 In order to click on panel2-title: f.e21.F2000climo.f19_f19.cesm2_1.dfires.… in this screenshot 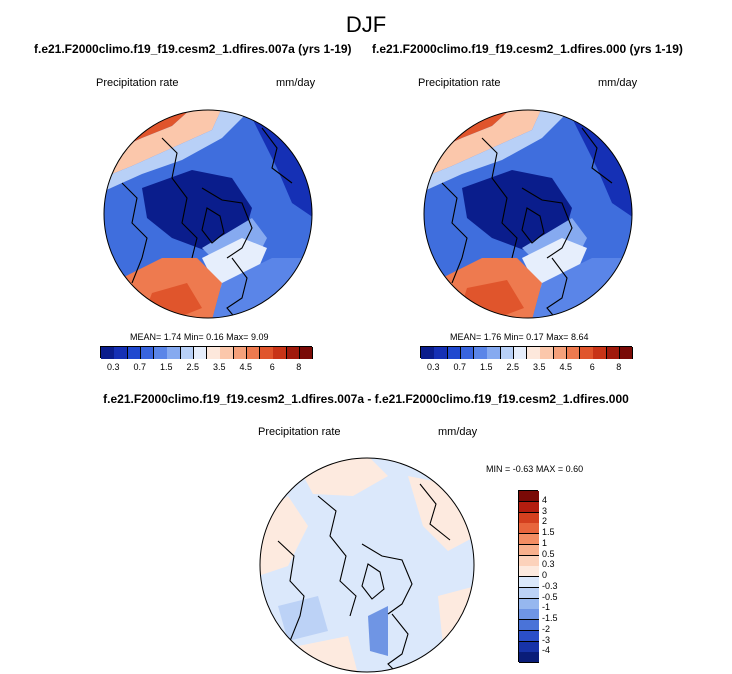, I will do `click(527, 49)`.